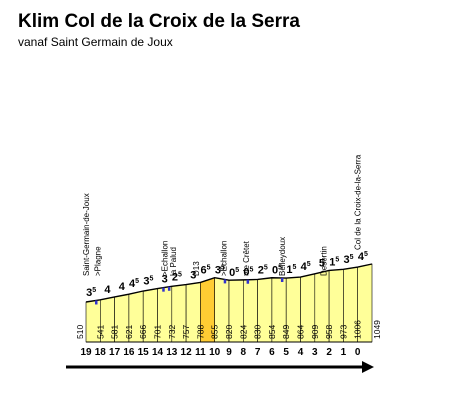 The width and height of the screenshot is (450, 400). I want to click on km-label: 13, so click(172, 352).